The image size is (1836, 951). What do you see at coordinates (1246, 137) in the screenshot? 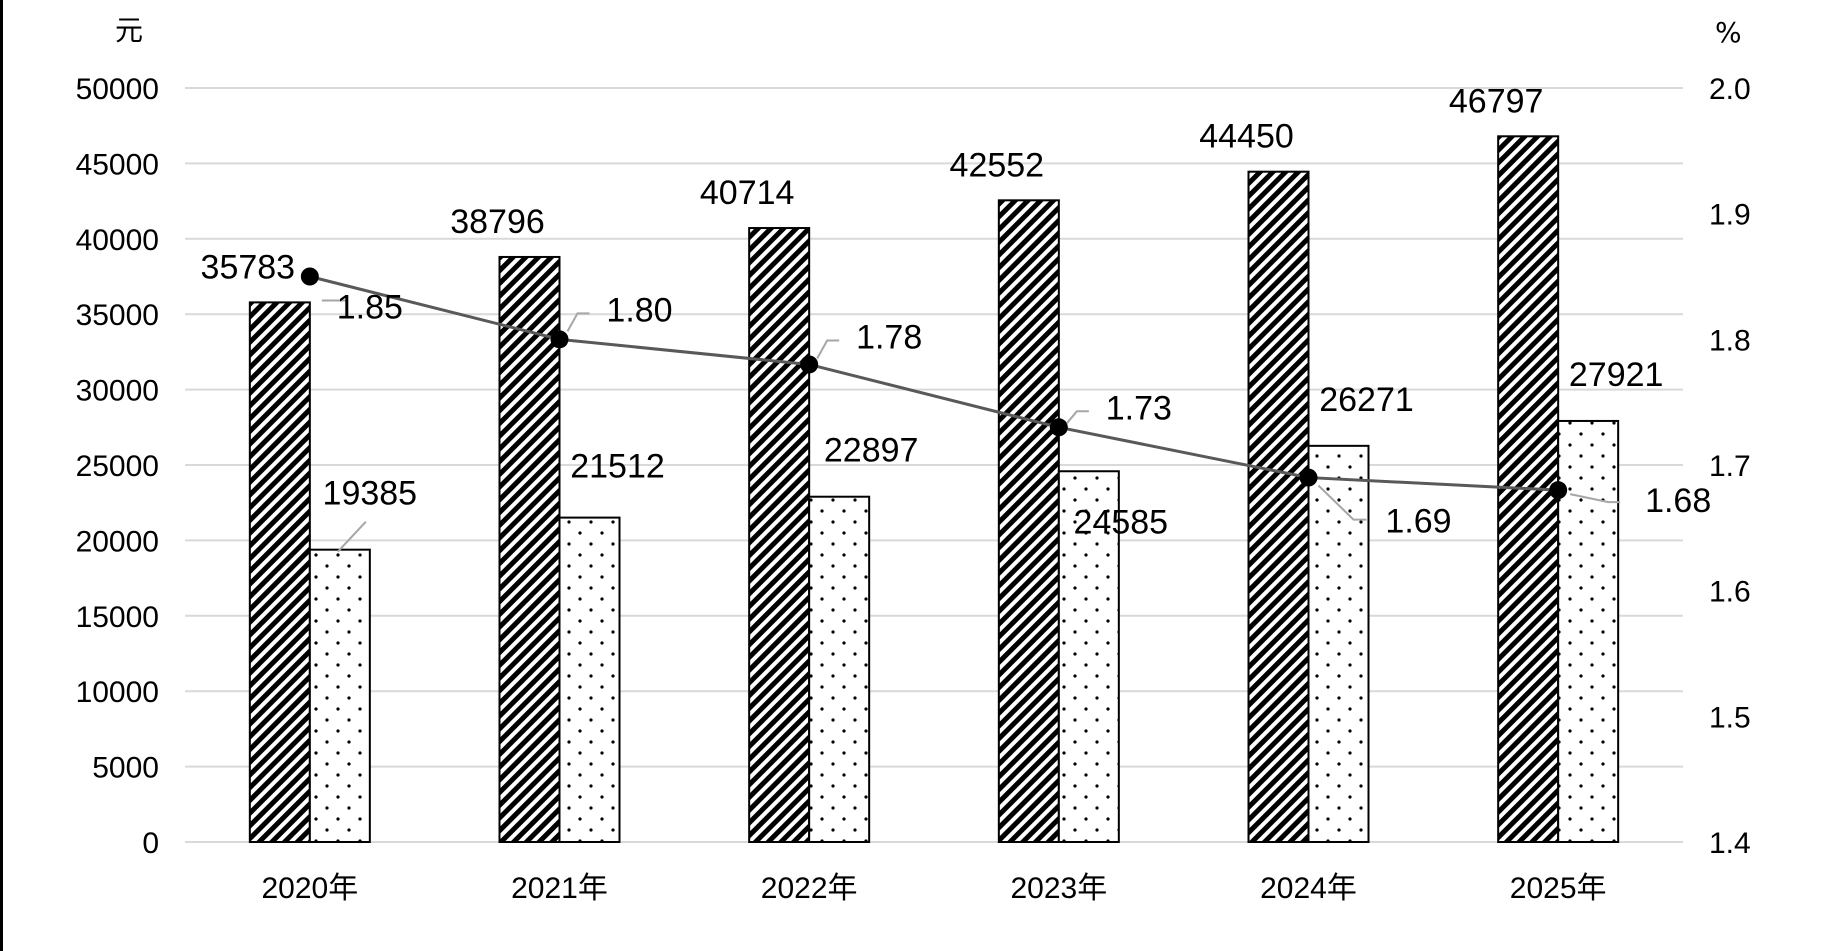
I see `data-label-series1: 44450` at bounding box center [1246, 137].